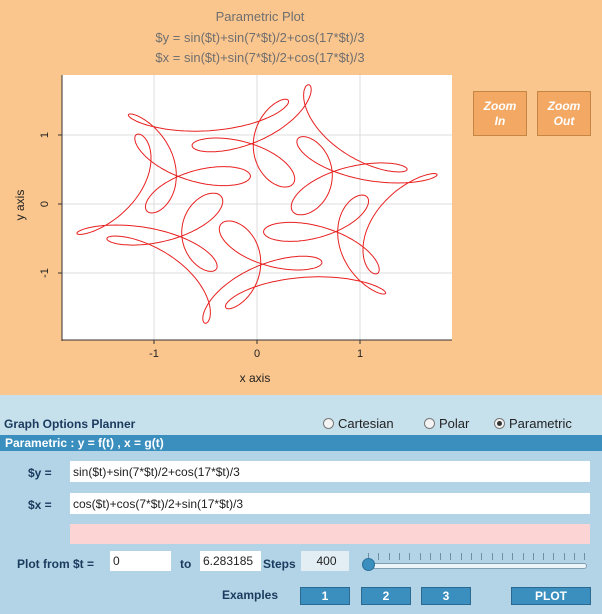  What do you see at coordinates (186, 564) in the screenshot?
I see `t-to-label: to` at bounding box center [186, 564].